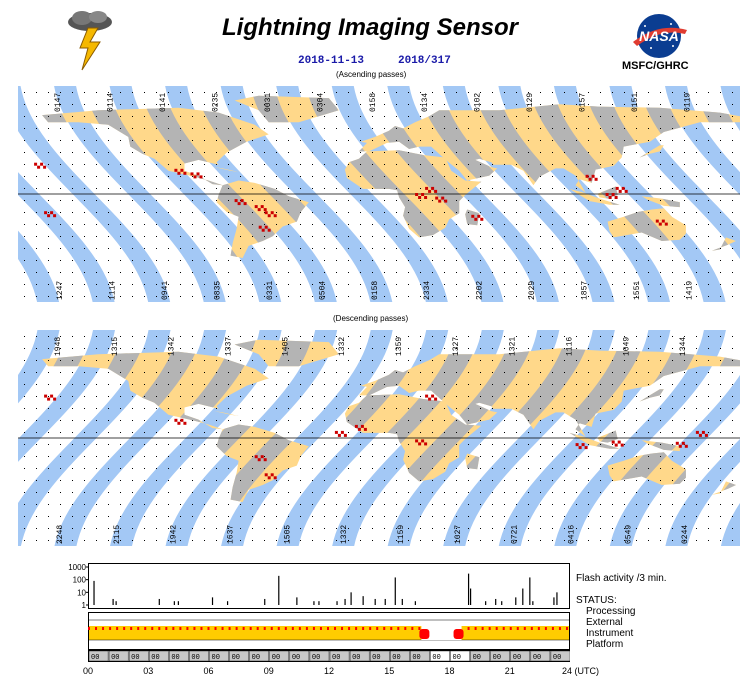 The image size is (756, 680). I want to click on pass-time-label: 1637, so click(231, 534).